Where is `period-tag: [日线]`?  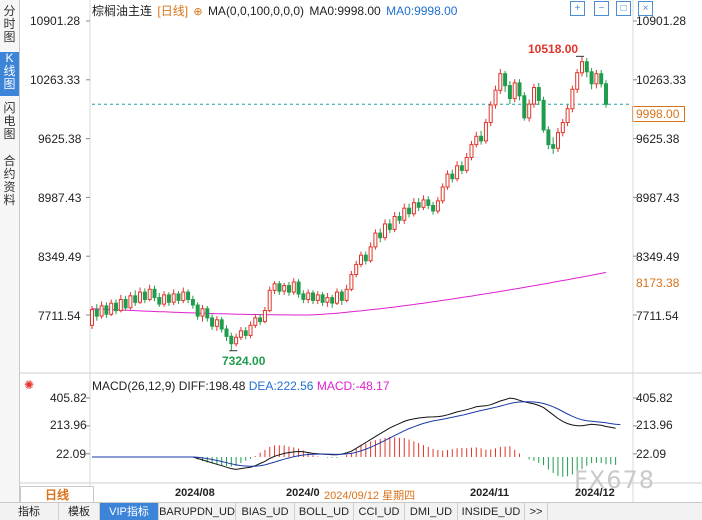 period-tag: [日线] is located at coordinates (173, 11).